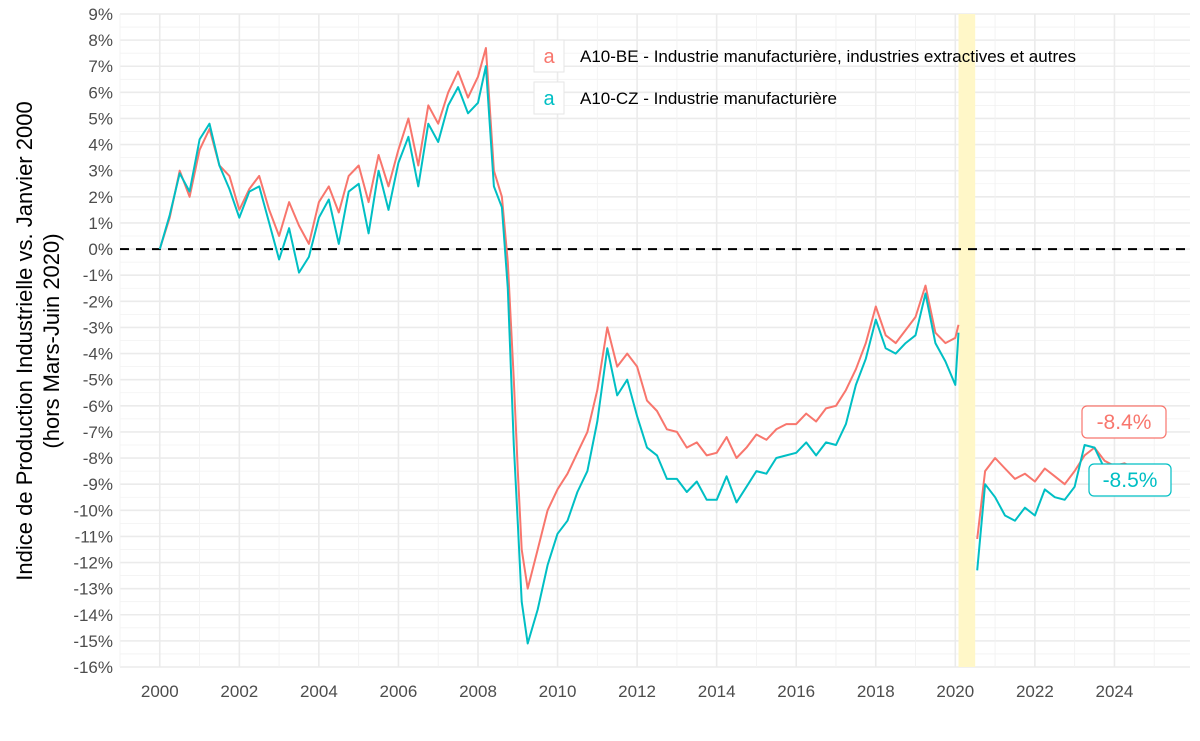  What do you see at coordinates (955, 691) in the screenshot?
I see `x-tick-label: 2020` at bounding box center [955, 691].